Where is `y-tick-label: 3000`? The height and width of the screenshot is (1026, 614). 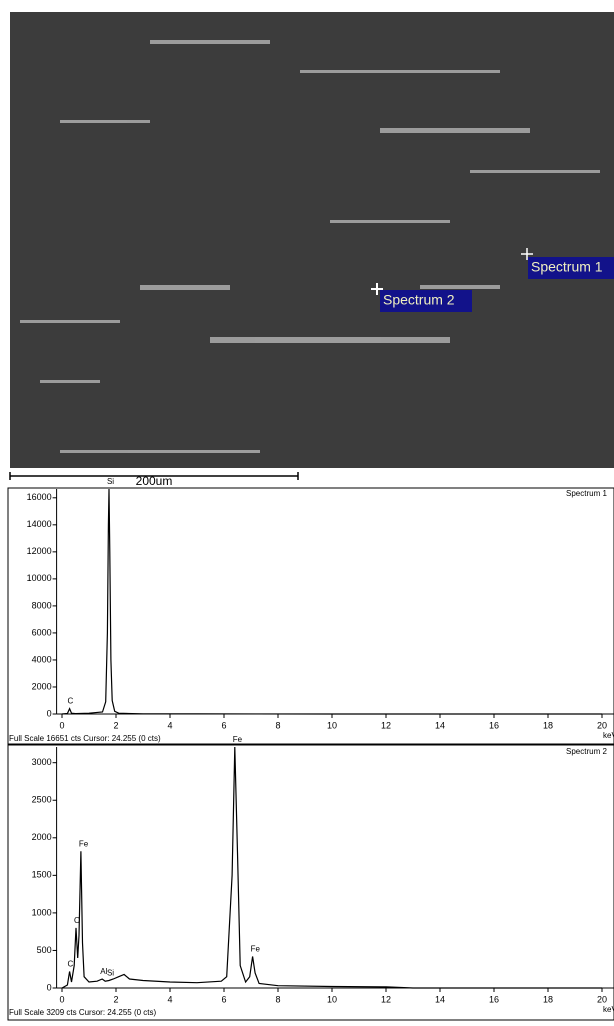
y-tick-label: 3000 is located at coordinates (42, 762).